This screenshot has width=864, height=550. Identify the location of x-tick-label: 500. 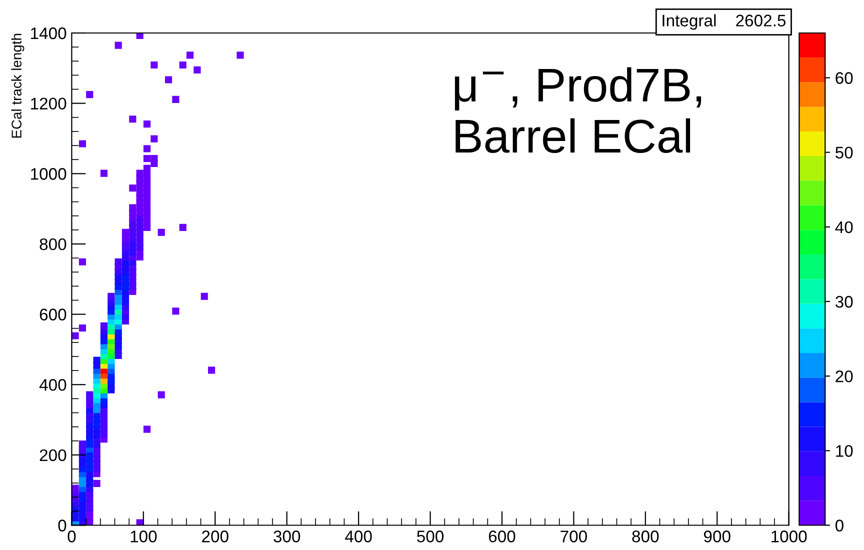
(430, 536).